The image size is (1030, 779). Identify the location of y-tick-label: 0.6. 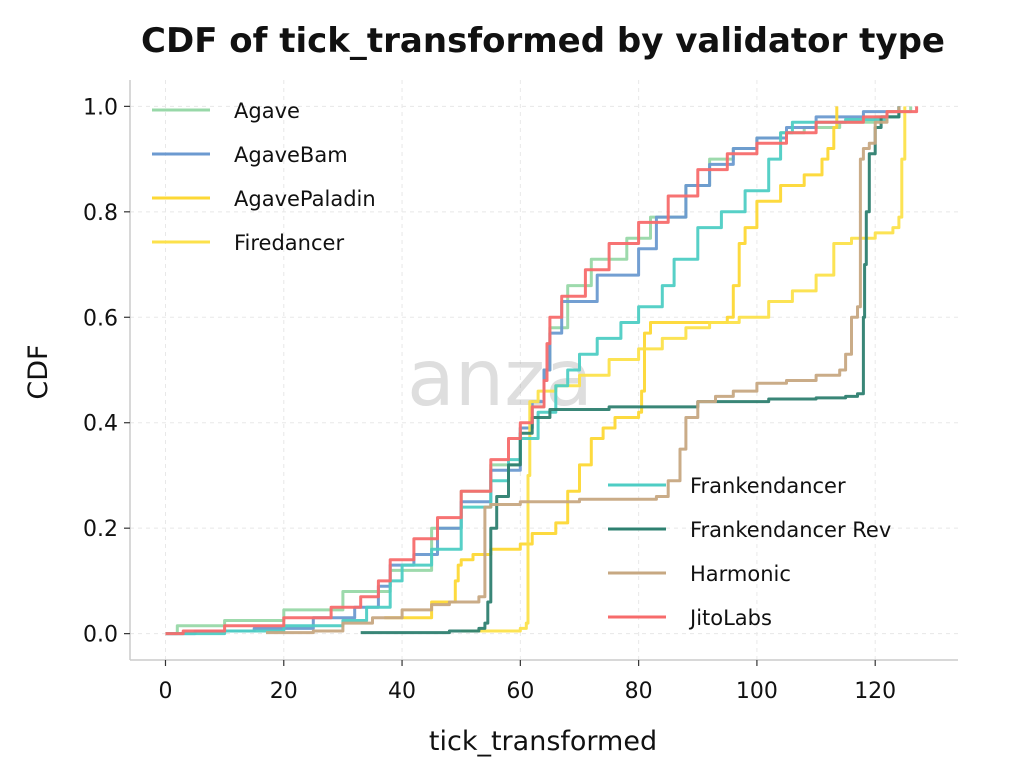
(100, 318).